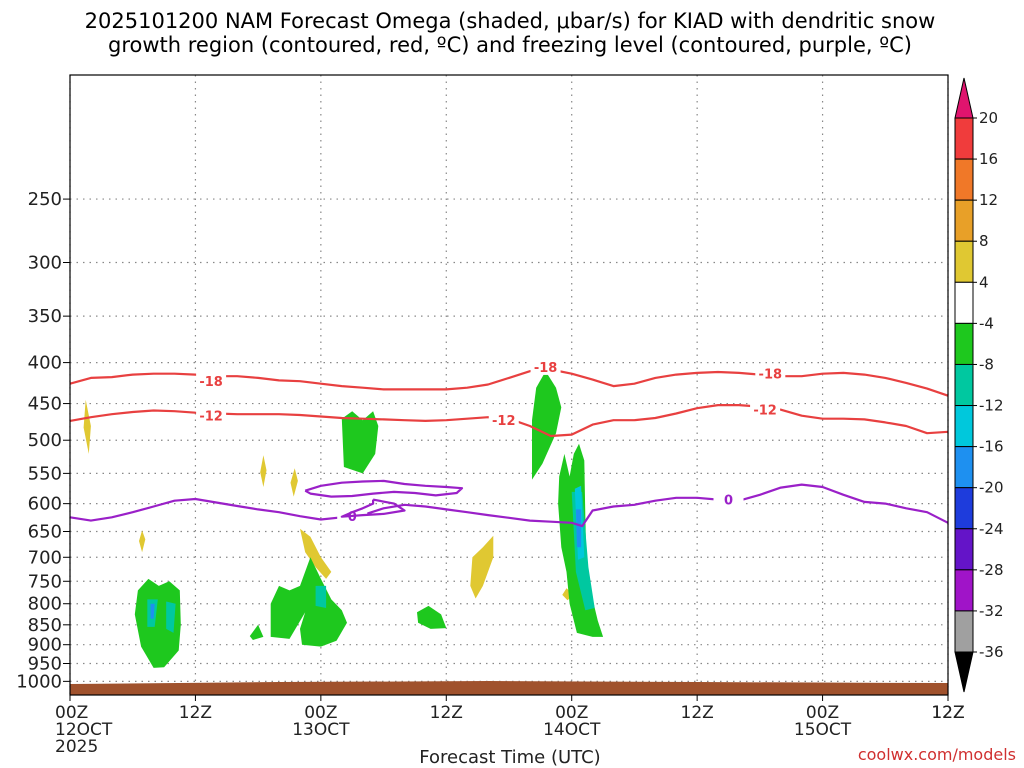  I want to click on colorbar: 20 16 12 8 4 -4 -8 -12 -16 -20 -24 -28 -32 -36, so click(979, 385).